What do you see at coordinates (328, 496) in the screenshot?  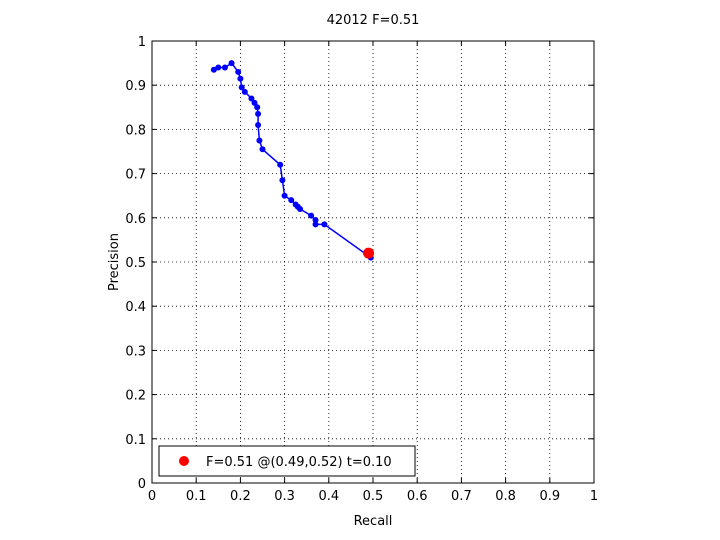 I see `x-tick-label: 0.4` at bounding box center [328, 496].